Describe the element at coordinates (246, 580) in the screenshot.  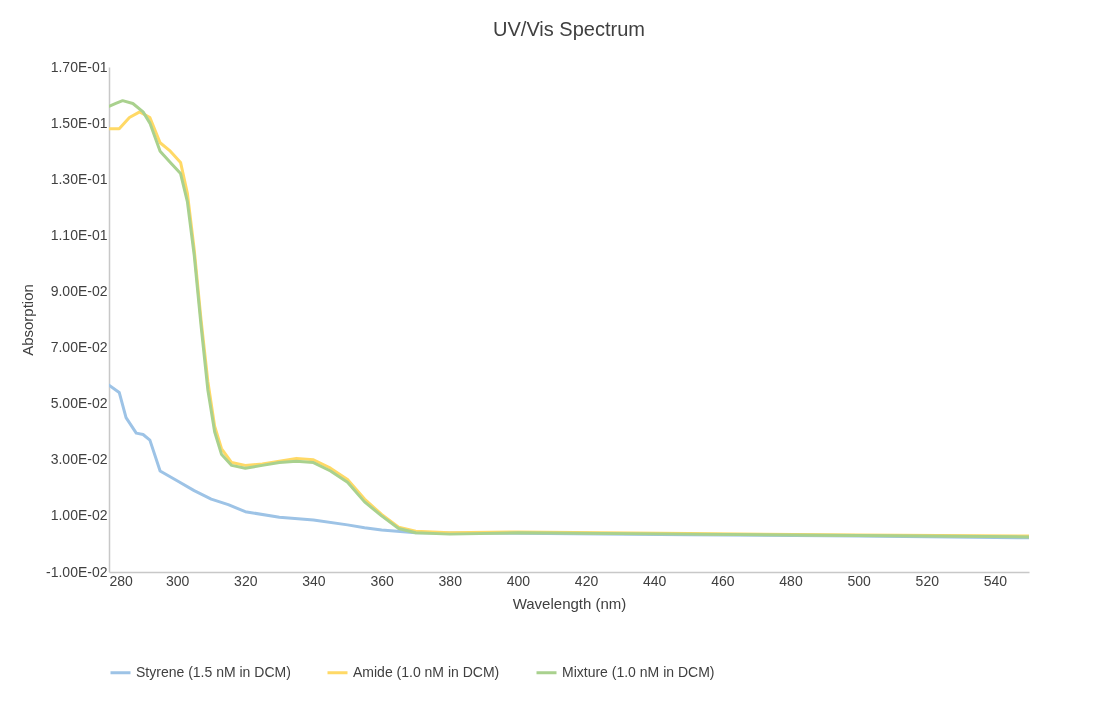
I see `x-tick-label: 320` at that location.